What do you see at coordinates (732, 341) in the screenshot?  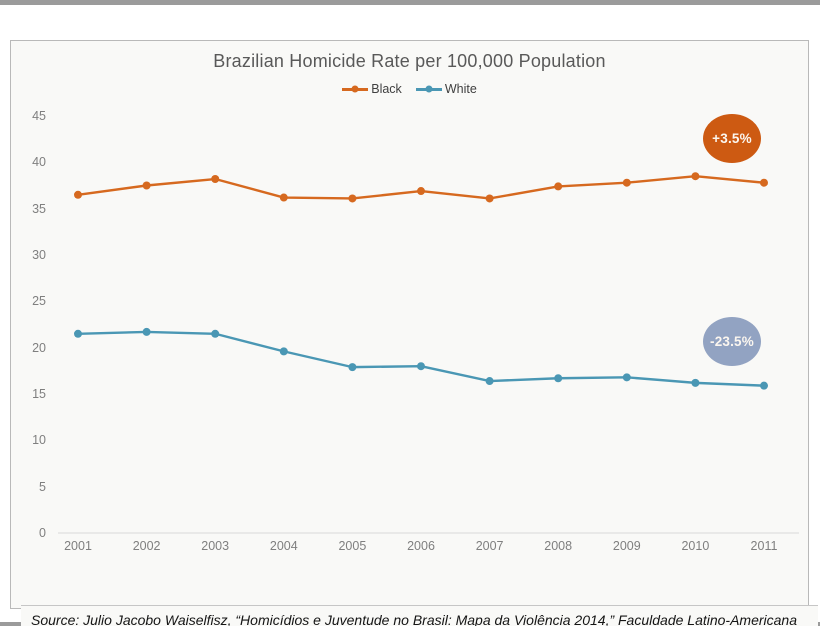 I see `white-series-change-badge: -23.5%` at bounding box center [732, 341].